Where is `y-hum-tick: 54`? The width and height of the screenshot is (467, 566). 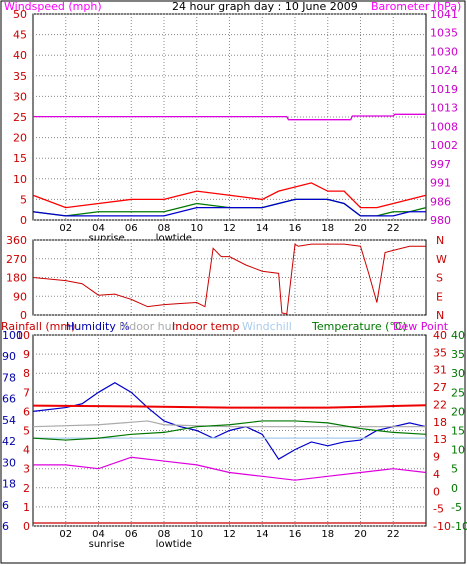 y-hum-tick: 54 is located at coordinates (9, 420).